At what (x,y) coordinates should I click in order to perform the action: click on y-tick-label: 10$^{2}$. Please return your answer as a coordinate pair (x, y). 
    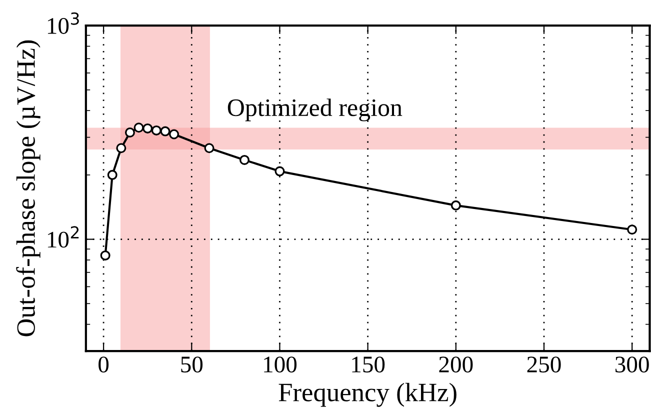
    Looking at the image, I should click on (63, 237).